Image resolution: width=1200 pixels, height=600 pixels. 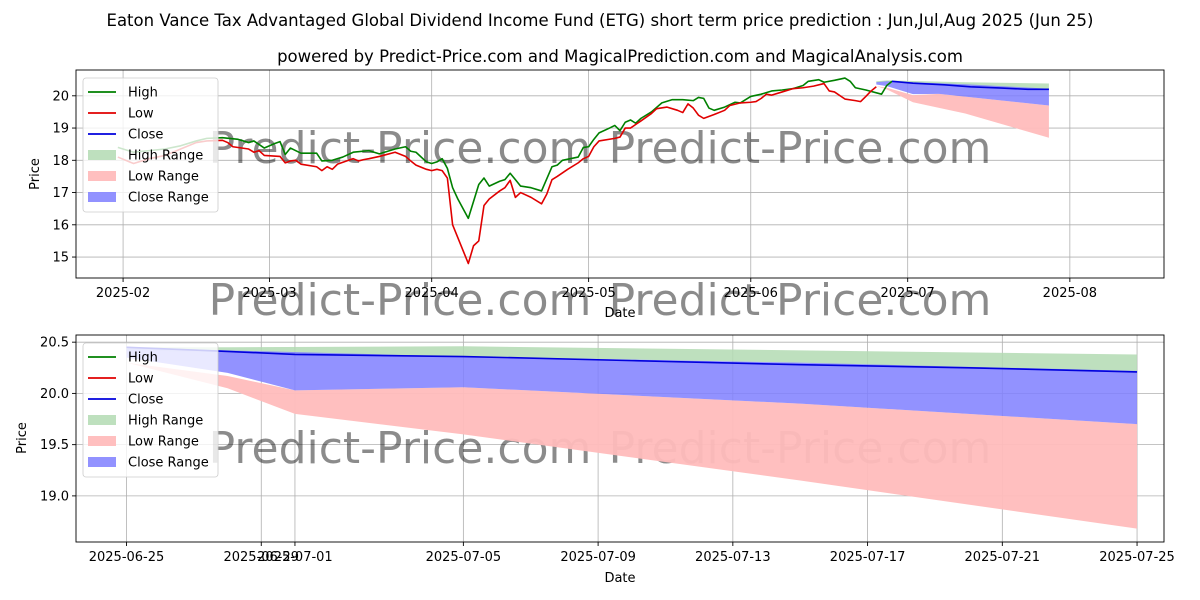 I want to click on y-tick-label: 20.5, so click(x=54, y=343).